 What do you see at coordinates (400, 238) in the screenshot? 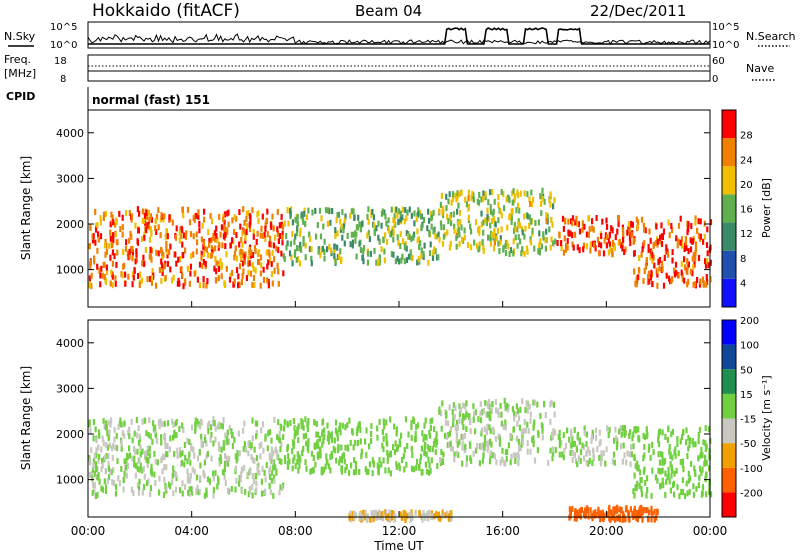
I see `power-scatter` at bounding box center [400, 238].